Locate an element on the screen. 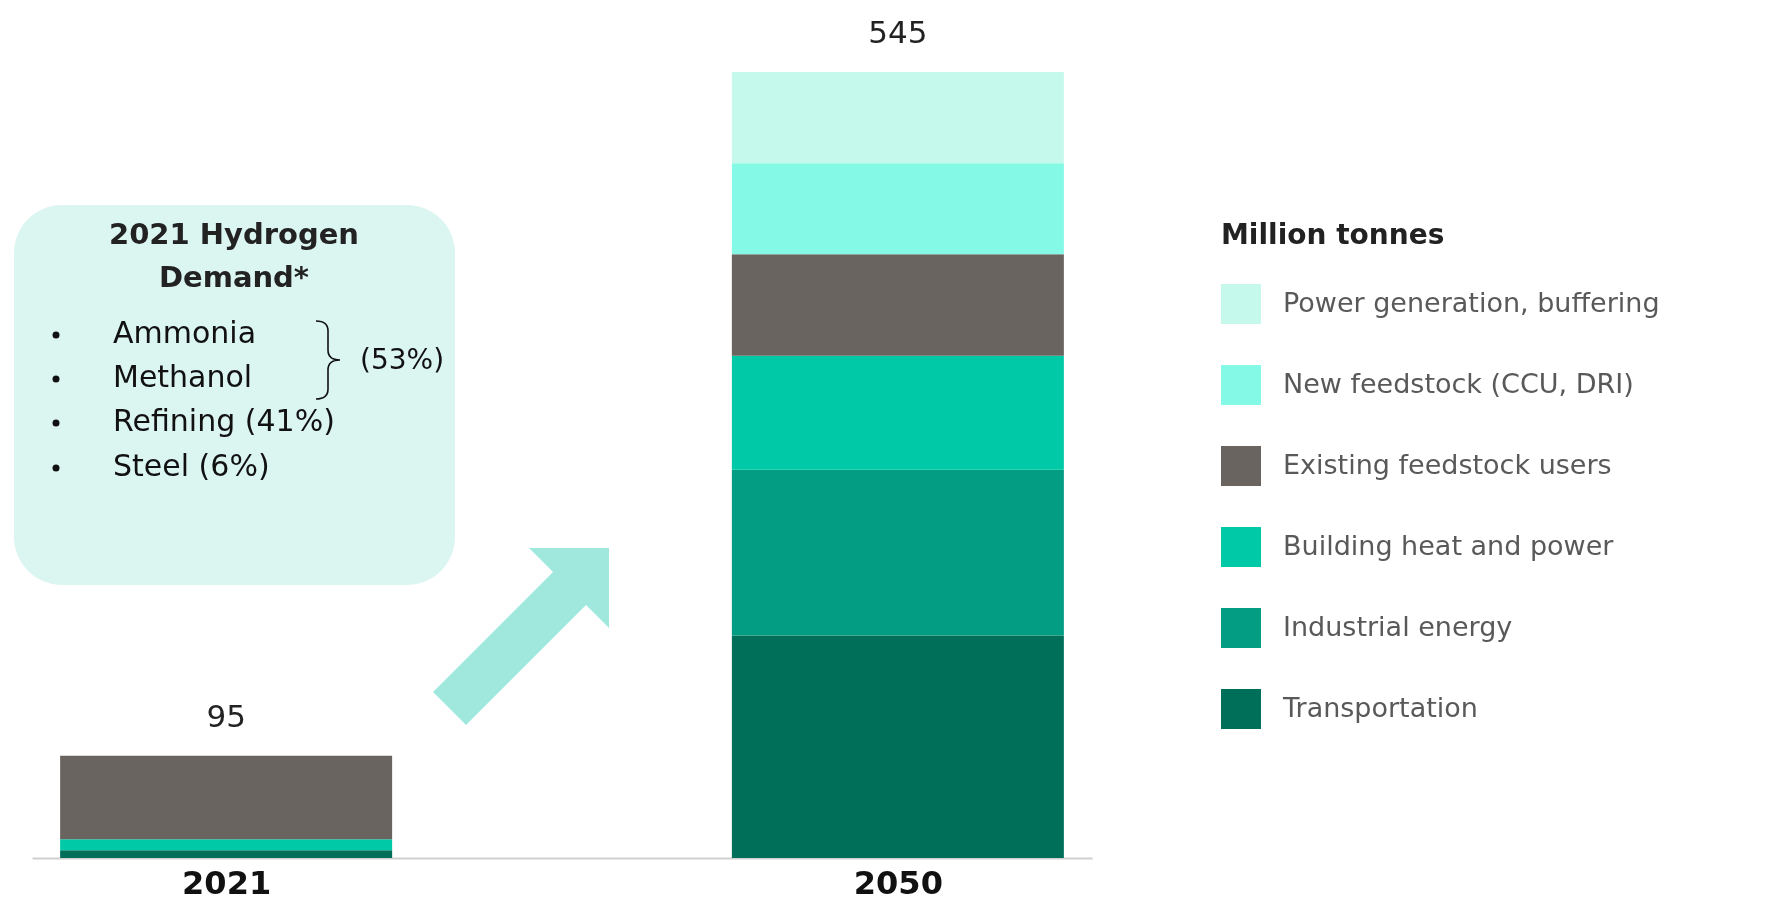 The image size is (1765, 908). annotation: Methanol is located at coordinates (183, 377).